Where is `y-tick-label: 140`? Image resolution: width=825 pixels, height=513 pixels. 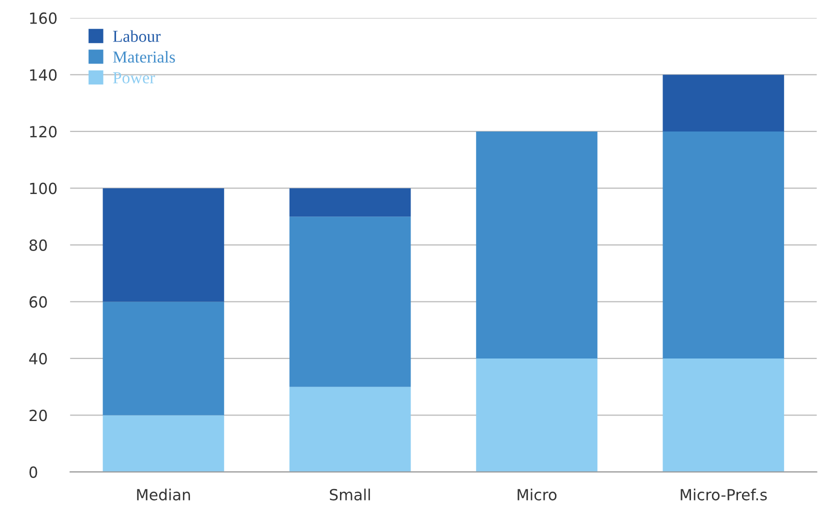
y-tick-label: 140 is located at coordinates (43, 75).